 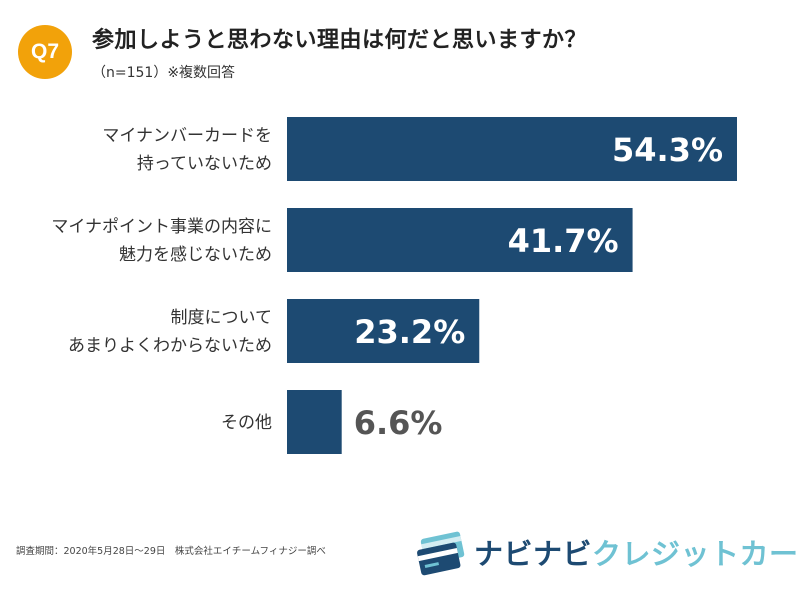 What do you see at coordinates (667, 150) in the screenshot?
I see `value-label-1: 54.3%` at bounding box center [667, 150].